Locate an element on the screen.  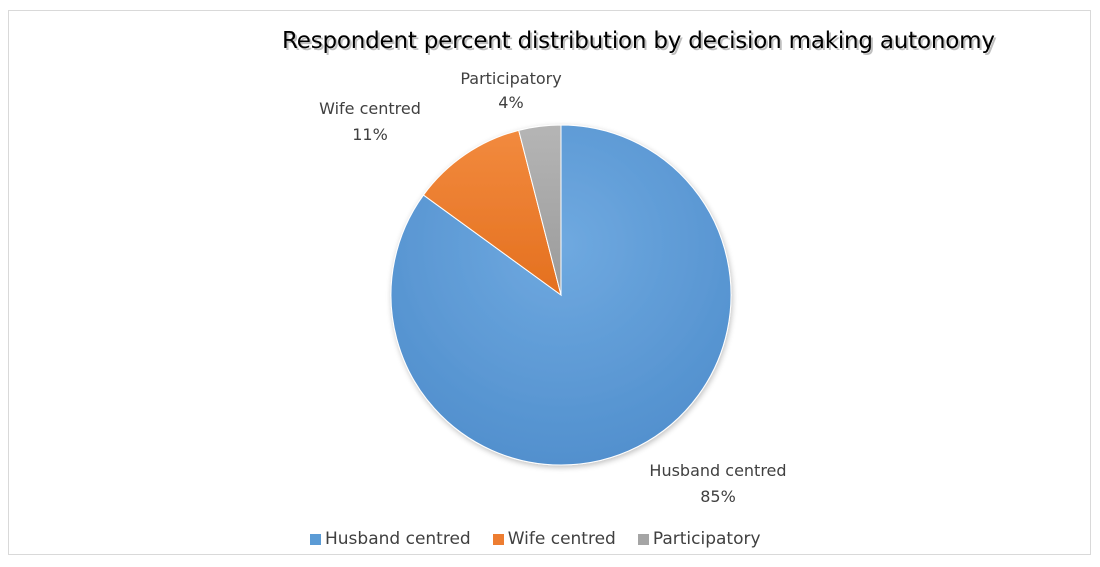
data-label-percent: 11% is located at coordinates (370, 134).